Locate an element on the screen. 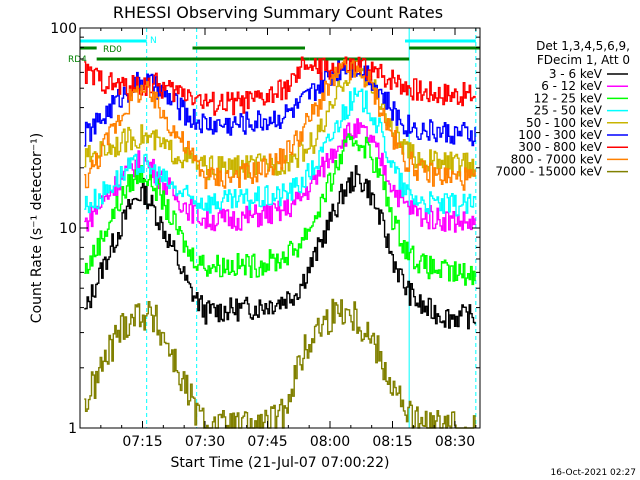 The image size is (640, 480). x-tick-label-3: 08:00 is located at coordinates (330, 442).